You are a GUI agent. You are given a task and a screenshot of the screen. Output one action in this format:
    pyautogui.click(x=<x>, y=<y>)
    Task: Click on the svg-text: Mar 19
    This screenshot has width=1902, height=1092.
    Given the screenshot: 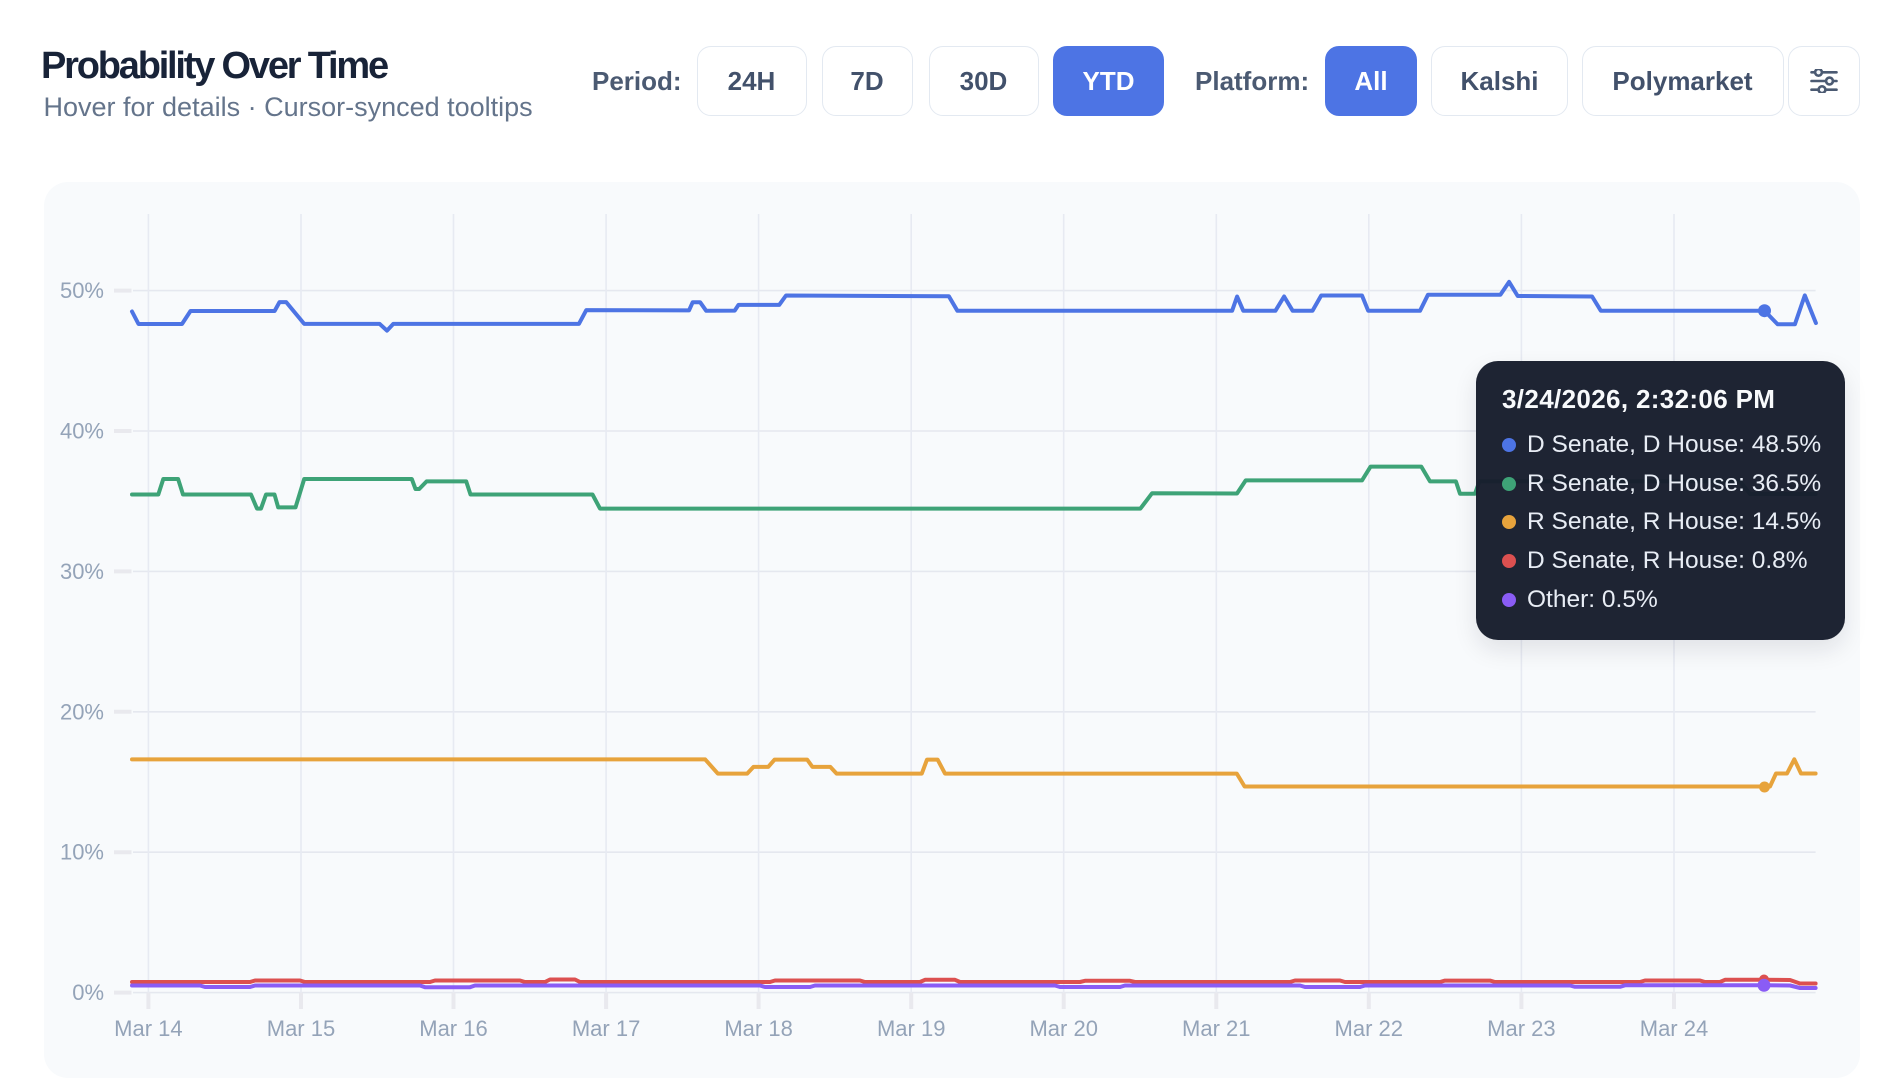 What is the action you would take?
    pyautogui.click(x=911, y=1028)
    